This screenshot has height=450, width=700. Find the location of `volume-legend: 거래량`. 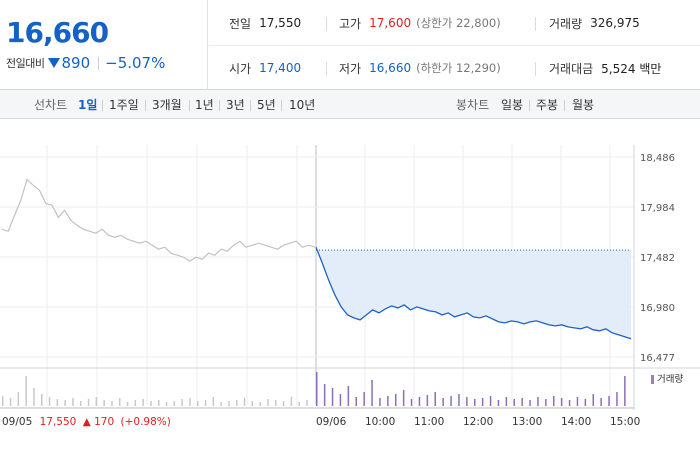

volume-legend: 거래량 is located at coordinates (670, 379).